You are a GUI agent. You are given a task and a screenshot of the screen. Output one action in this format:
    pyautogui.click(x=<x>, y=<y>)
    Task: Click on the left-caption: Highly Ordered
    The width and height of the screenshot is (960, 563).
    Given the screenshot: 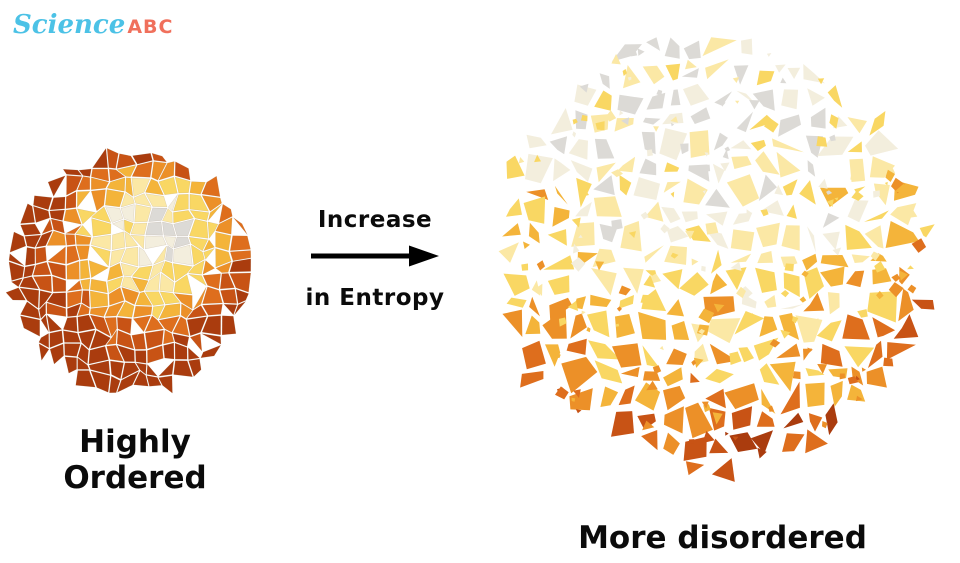 What is the action you would take?
    pyautogui.click(x=135, y=460)
    